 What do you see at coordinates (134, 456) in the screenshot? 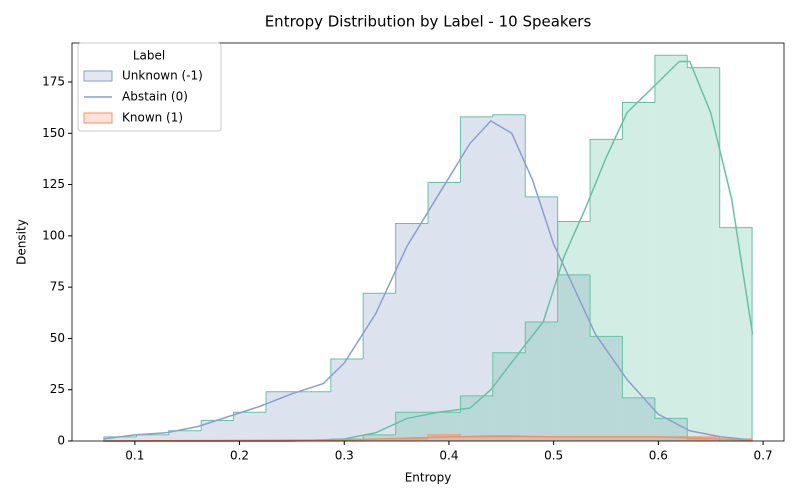
I see `x-tick-label: 0.1` at bounding box center [134, 456].